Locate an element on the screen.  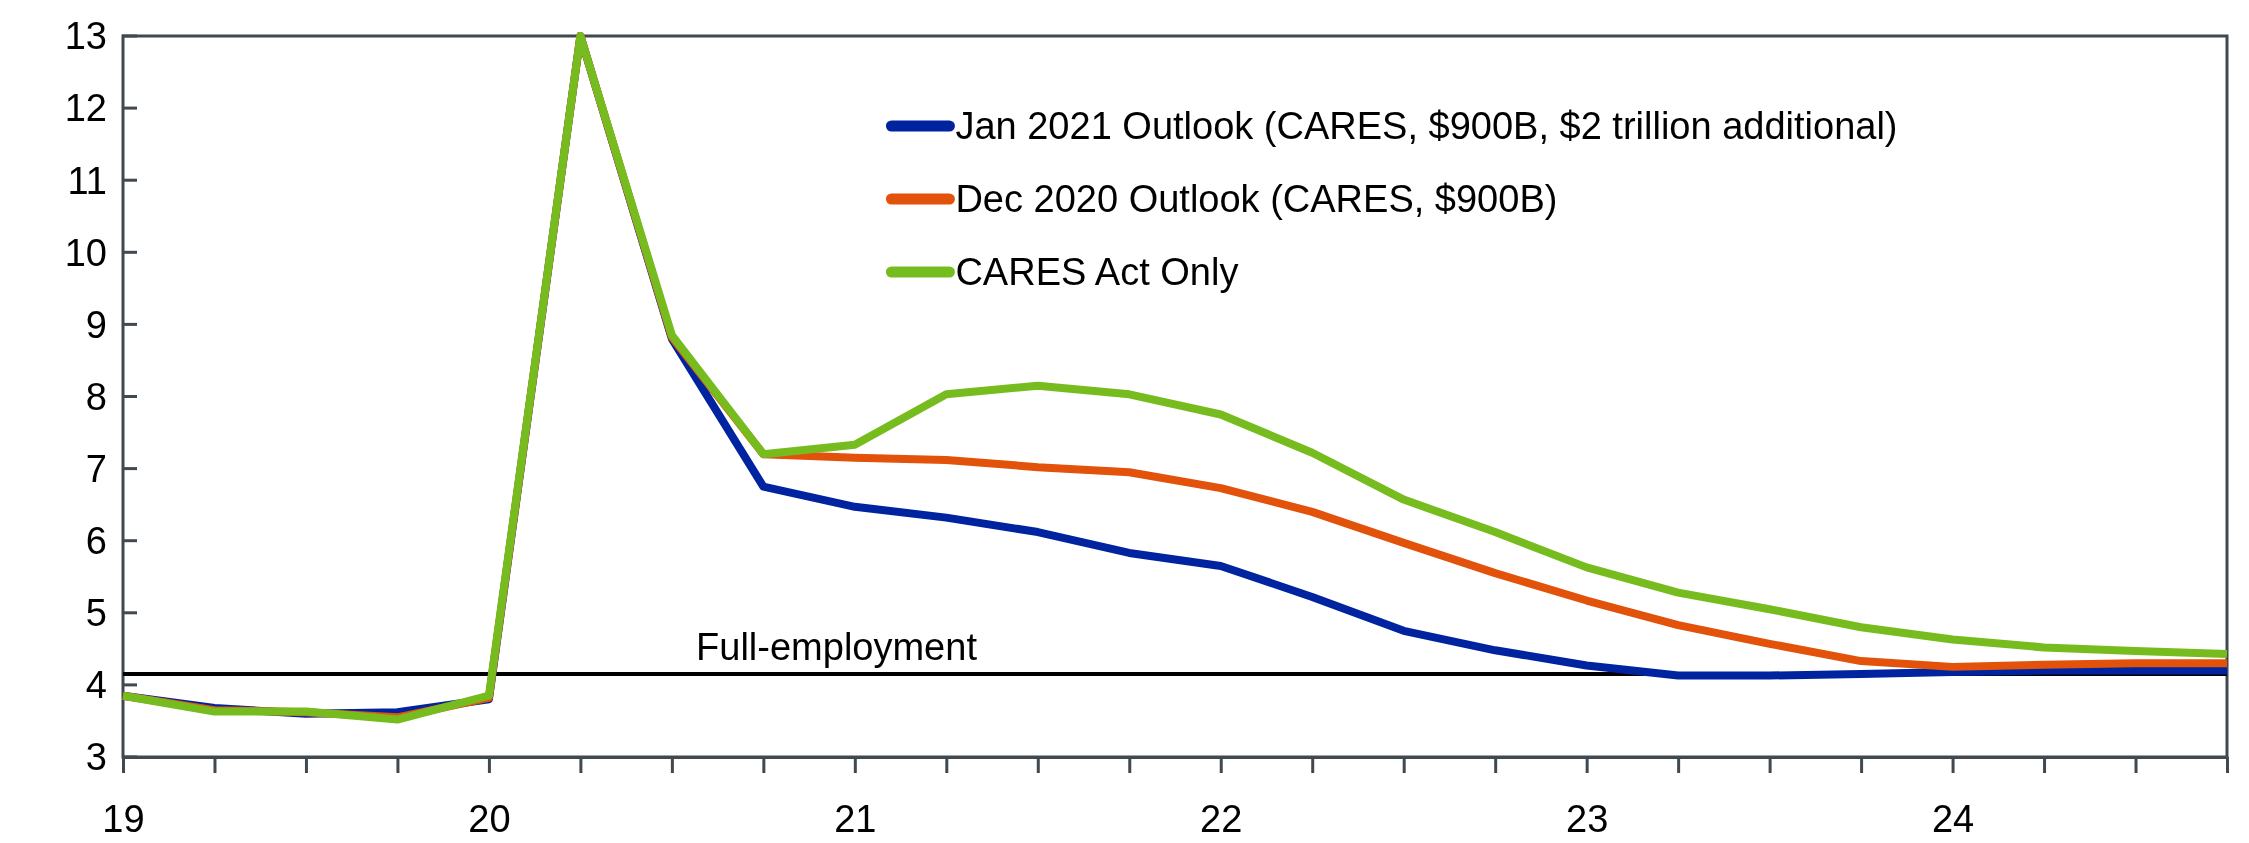
y-tick-label: 11 is located at coordinates (87, 180).